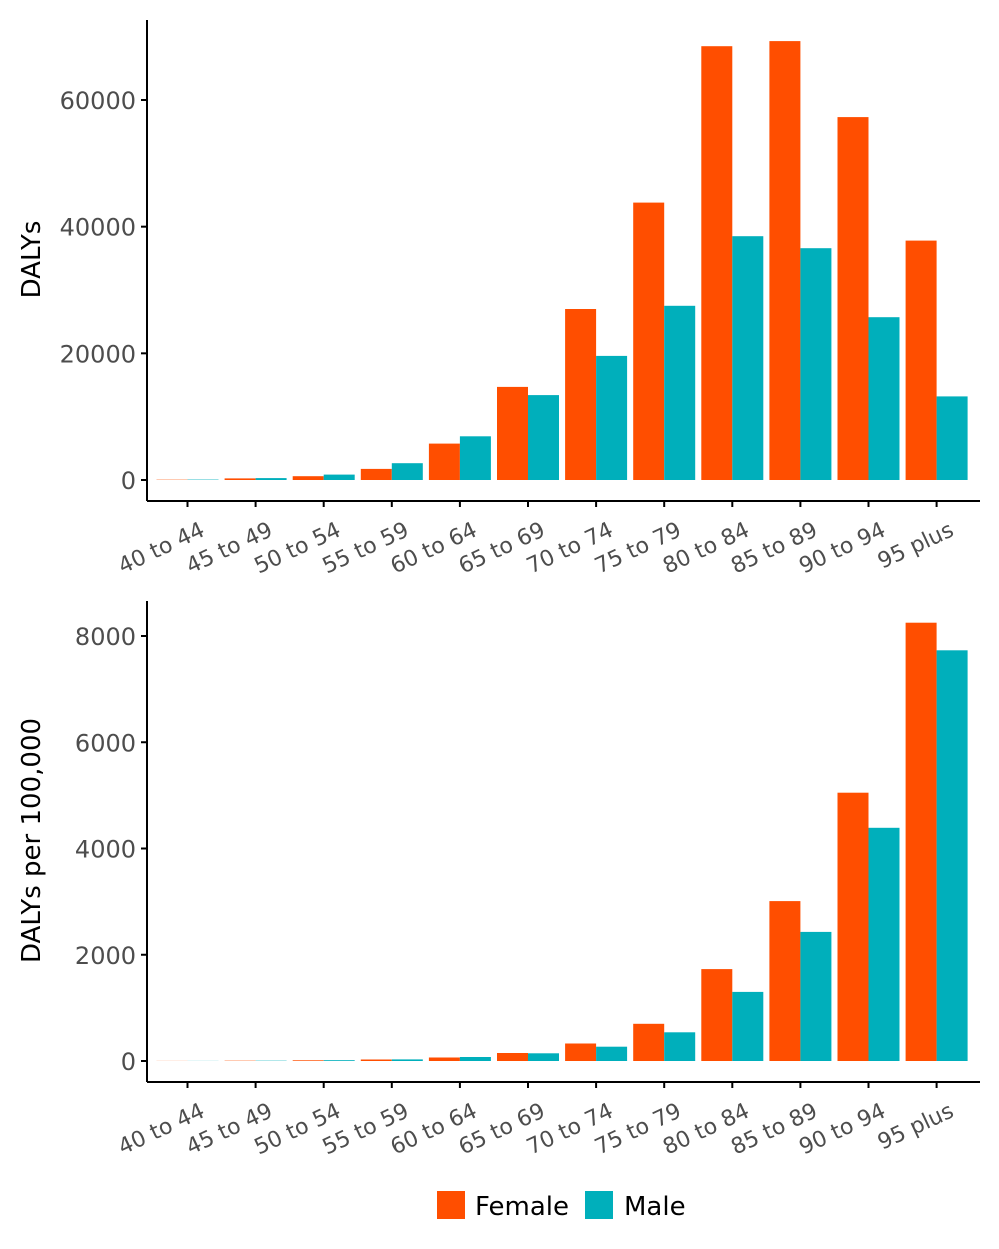 Image resolution: width=999 pixels, height=1249 pixels. Describe the element at coordinates (32, 260) in the screenshot. I see `dalys-y-axis-title: DALYs` at that location.